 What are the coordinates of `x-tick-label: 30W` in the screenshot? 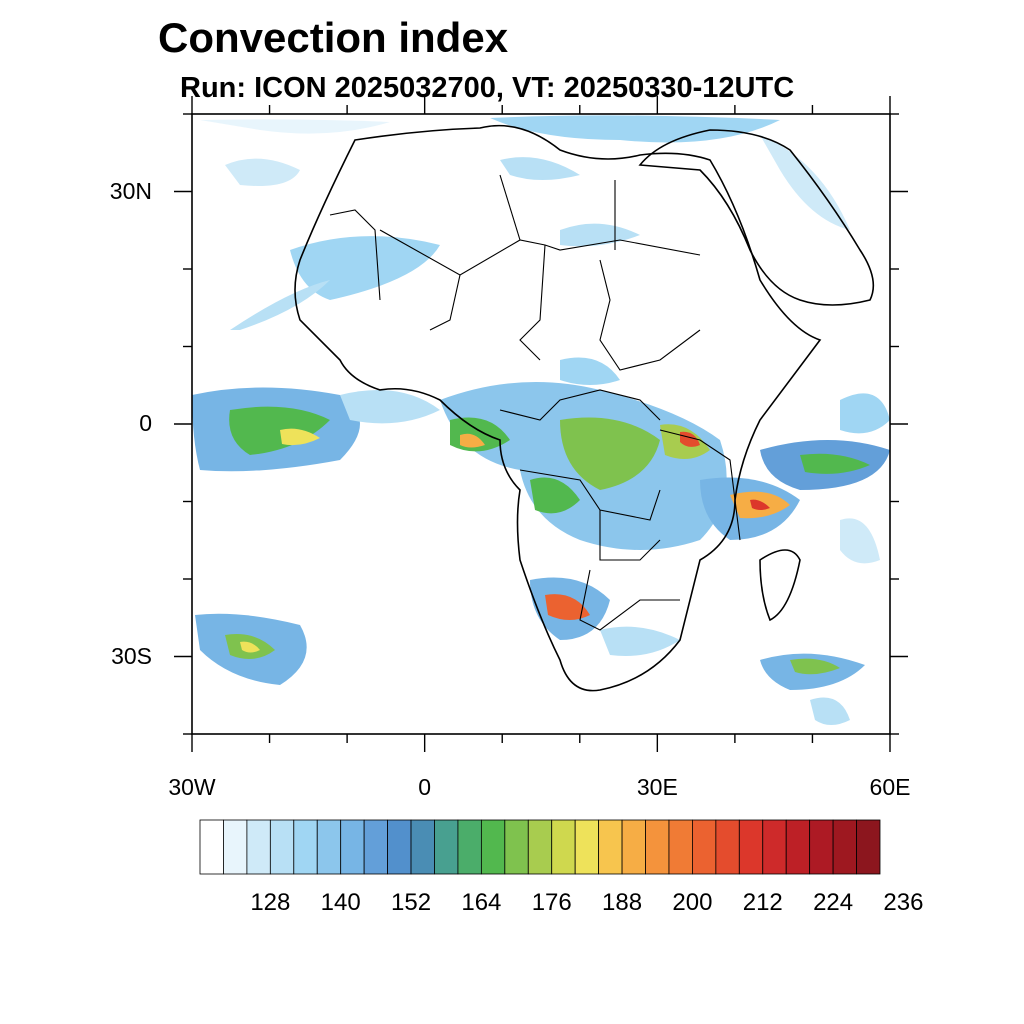 It's located at (192, 787).